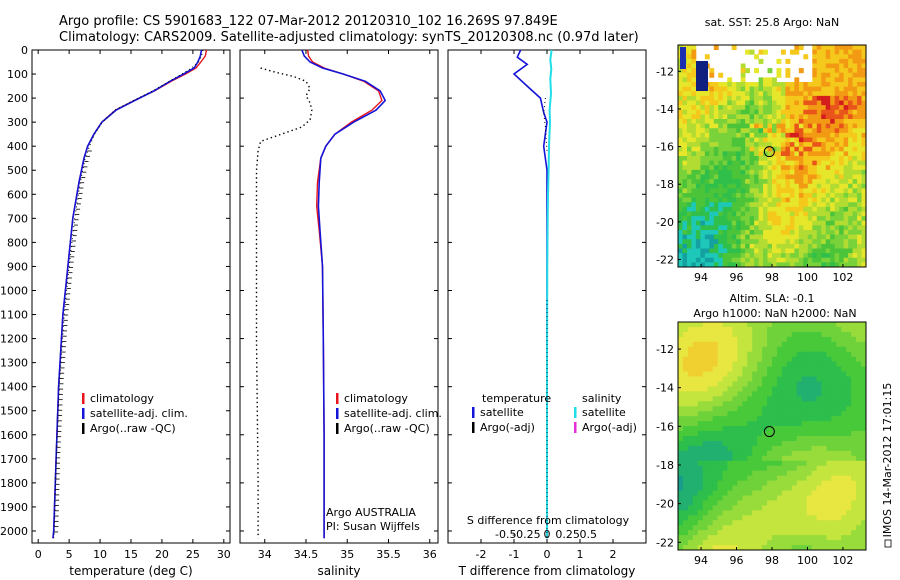  I want to click on map-y-tick-label: -14, so click(665, 388).